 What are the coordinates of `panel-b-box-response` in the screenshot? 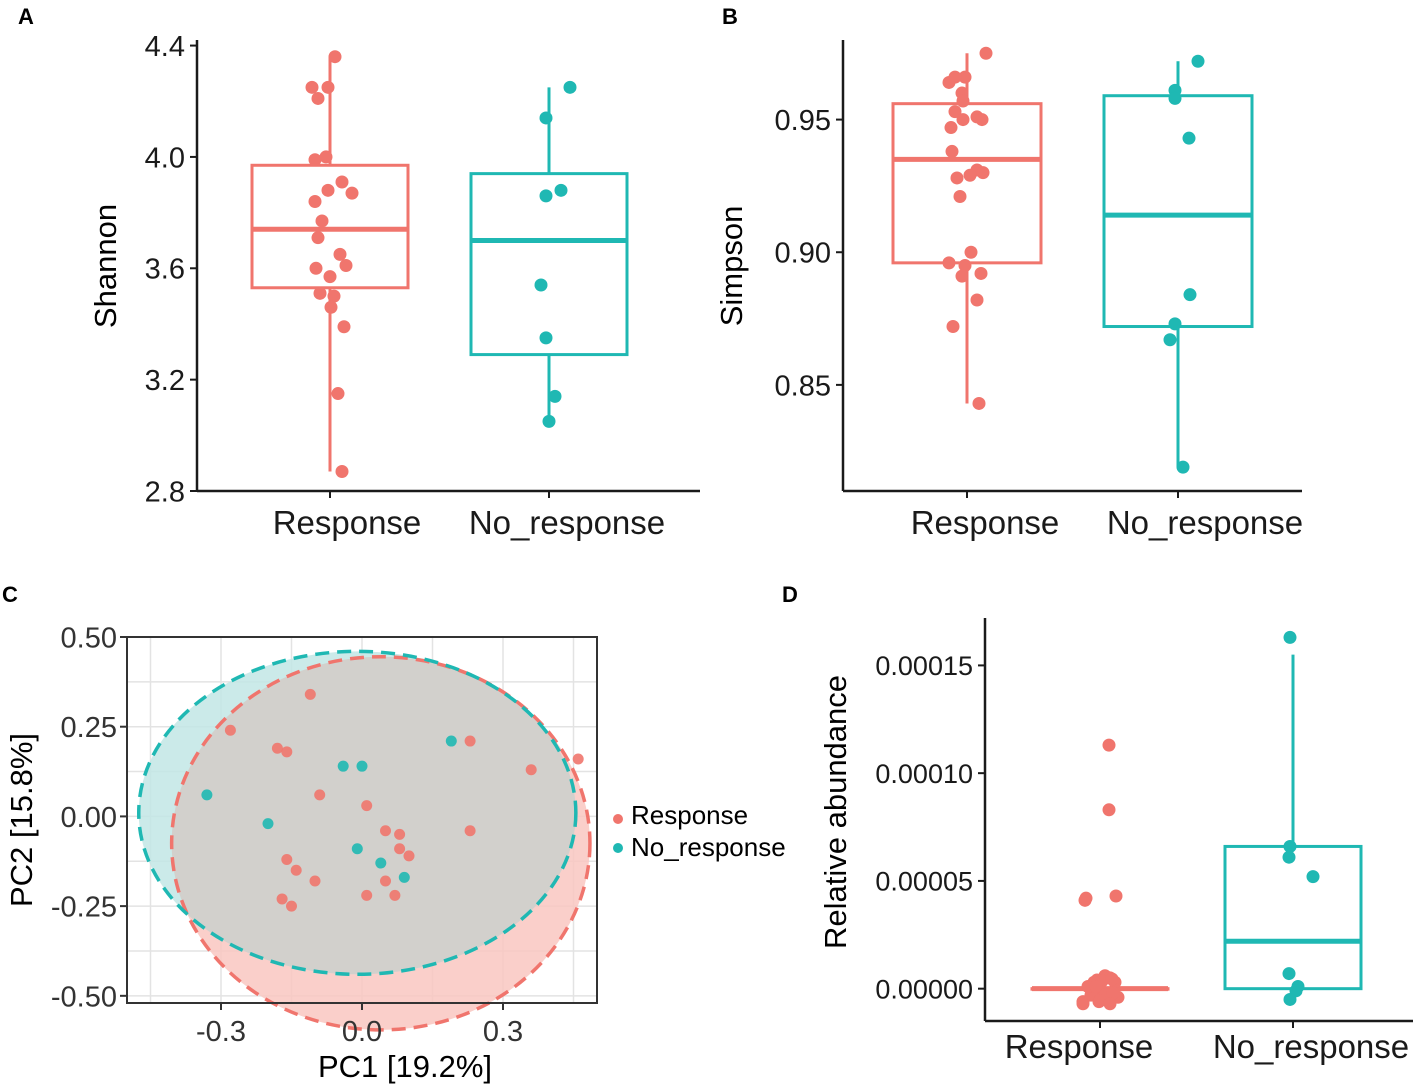 It's located at (967, 183).